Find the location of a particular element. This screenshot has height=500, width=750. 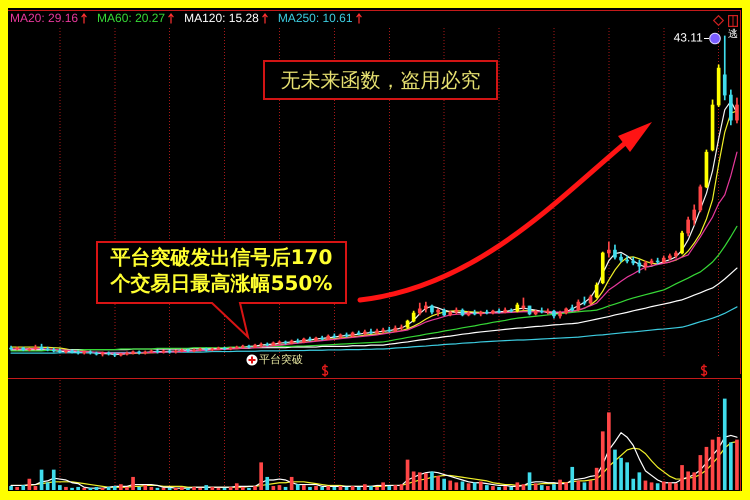

annotation: 无未来函数，盗用必究 is located at coordinates (380, 80).